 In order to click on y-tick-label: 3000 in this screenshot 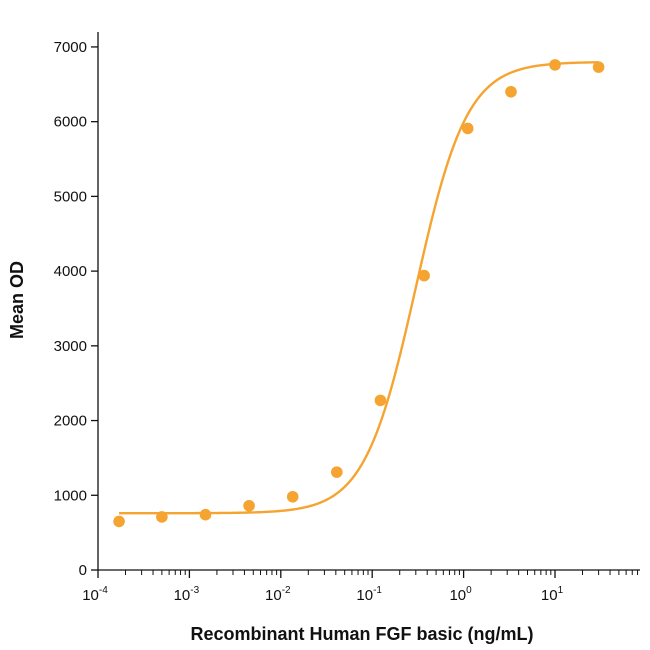, I will do `click(70, 346)`.